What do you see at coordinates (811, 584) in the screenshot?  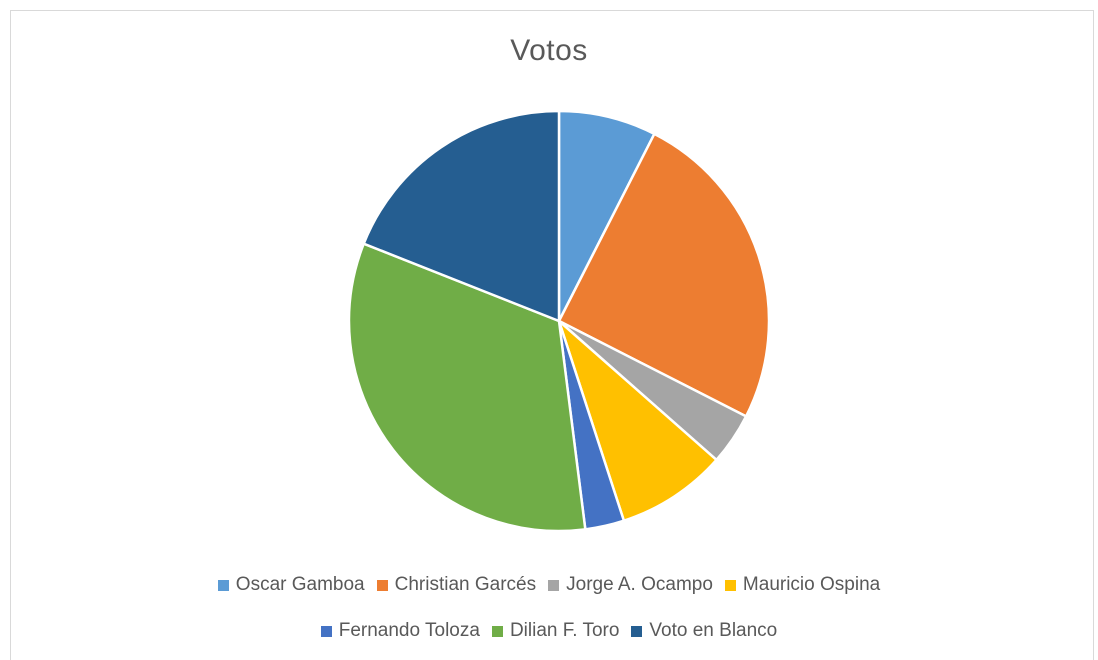 I see `legend-label: Mauricio Ospina` at bounding box center [811, 584].